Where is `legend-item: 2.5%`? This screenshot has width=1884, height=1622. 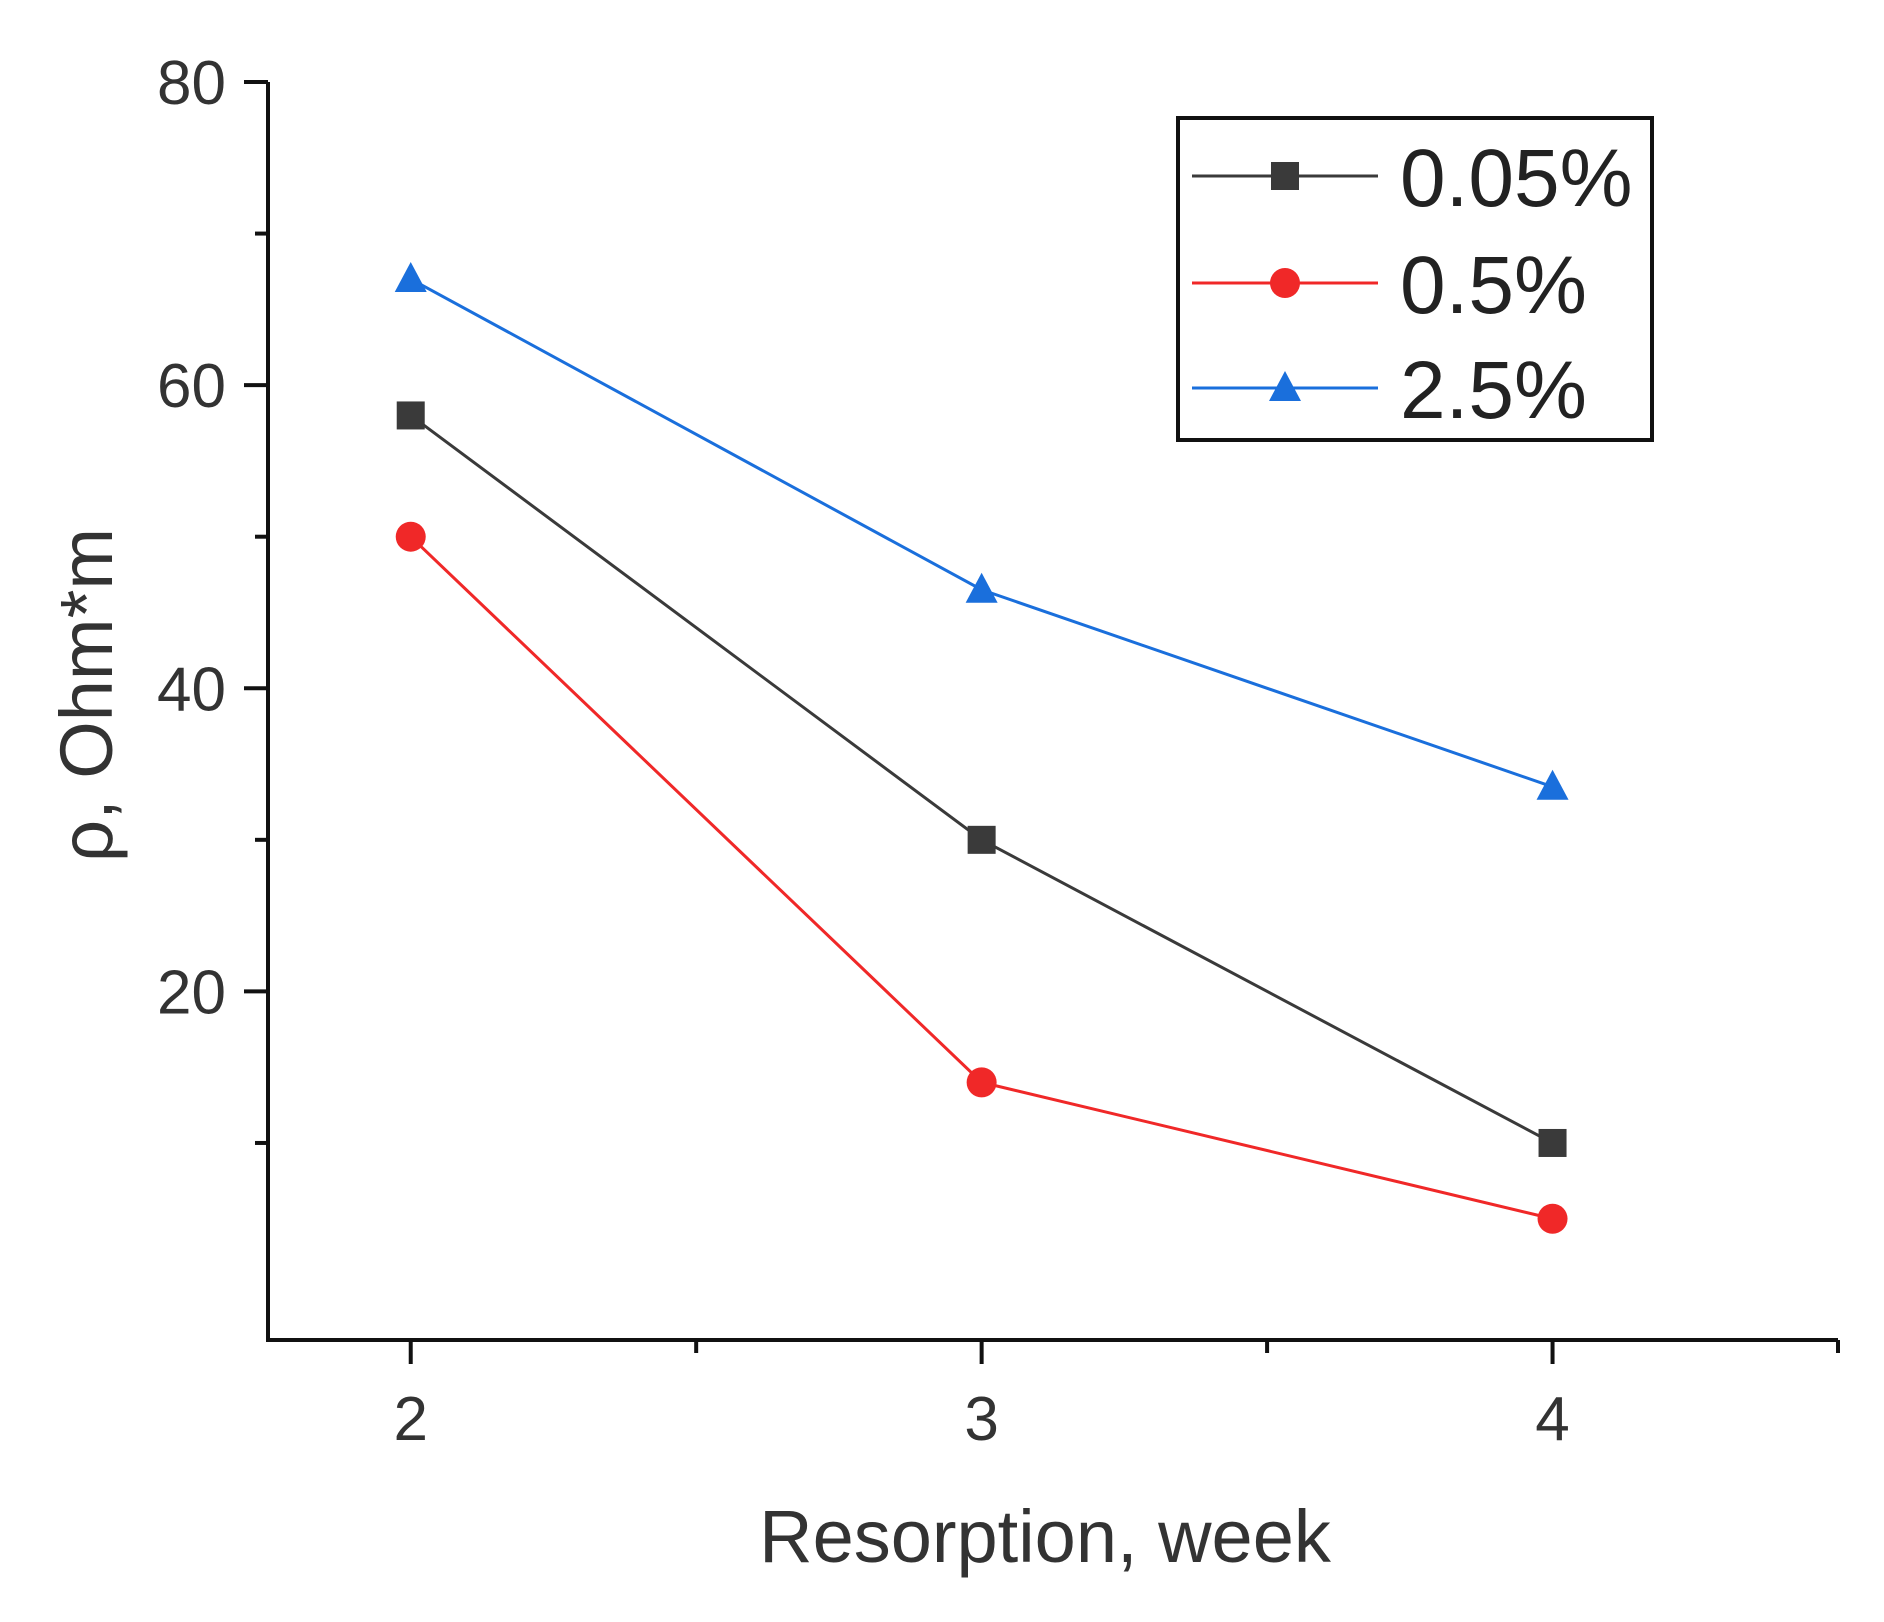
legend-item: 2.5% is located at coordinates (1389, 390).